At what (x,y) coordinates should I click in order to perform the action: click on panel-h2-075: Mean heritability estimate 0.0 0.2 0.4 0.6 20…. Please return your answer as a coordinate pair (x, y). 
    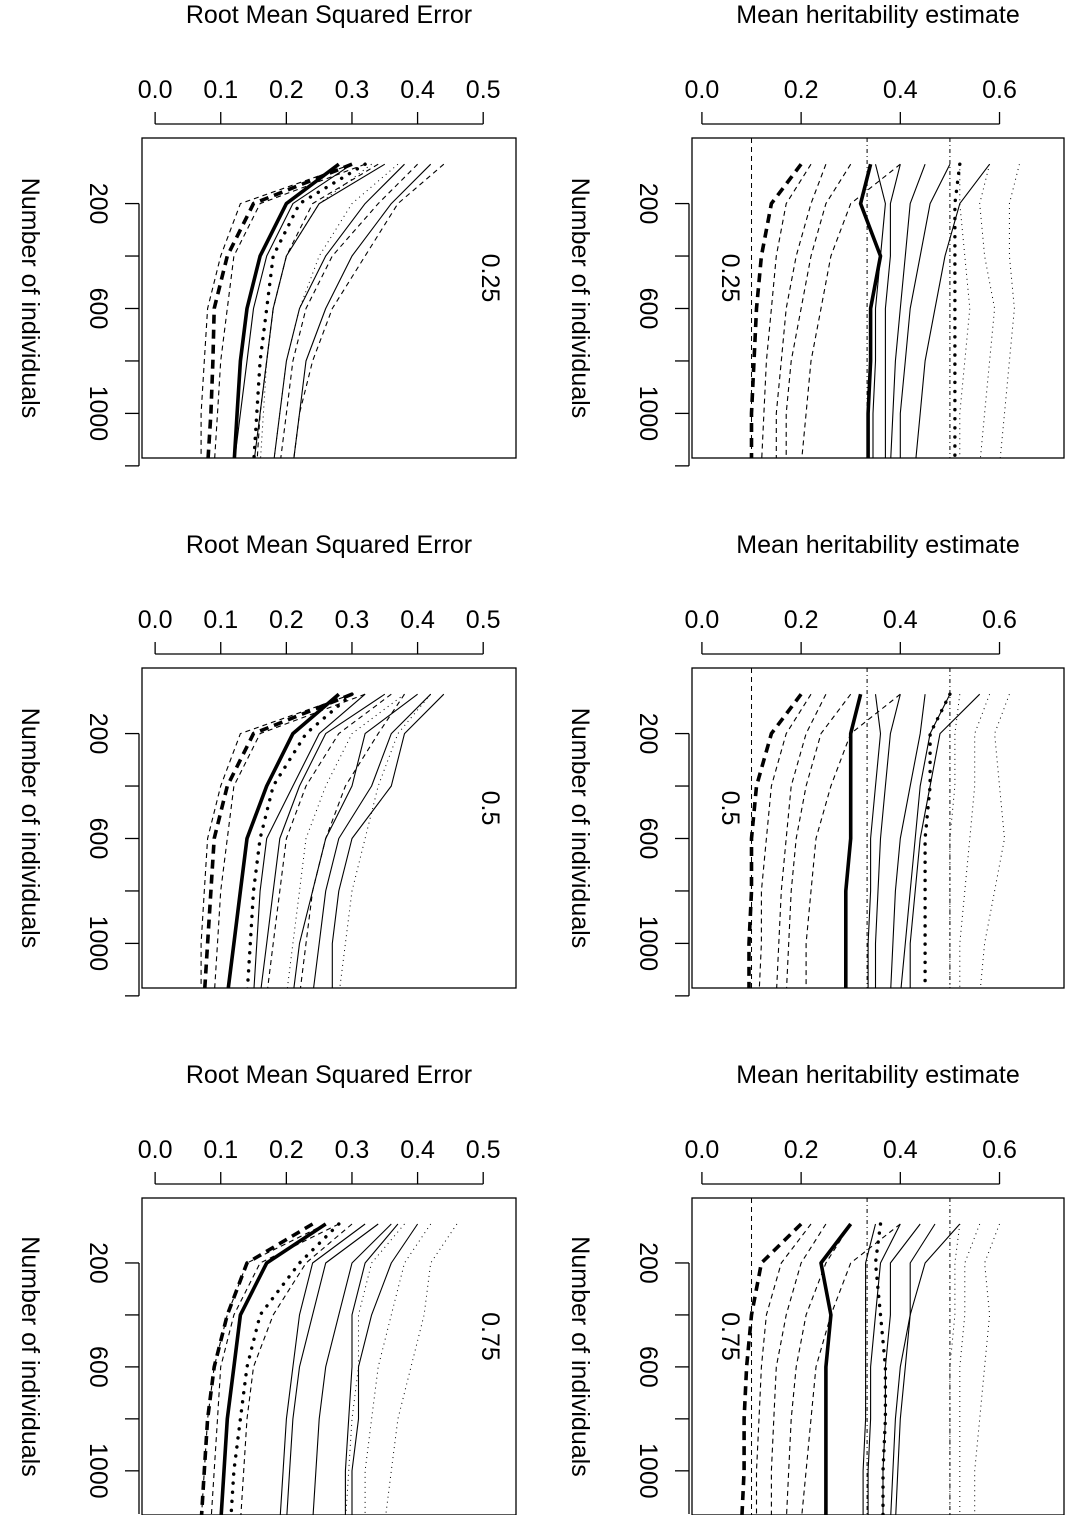
    Looking at the image, I should click on (815, 1288).